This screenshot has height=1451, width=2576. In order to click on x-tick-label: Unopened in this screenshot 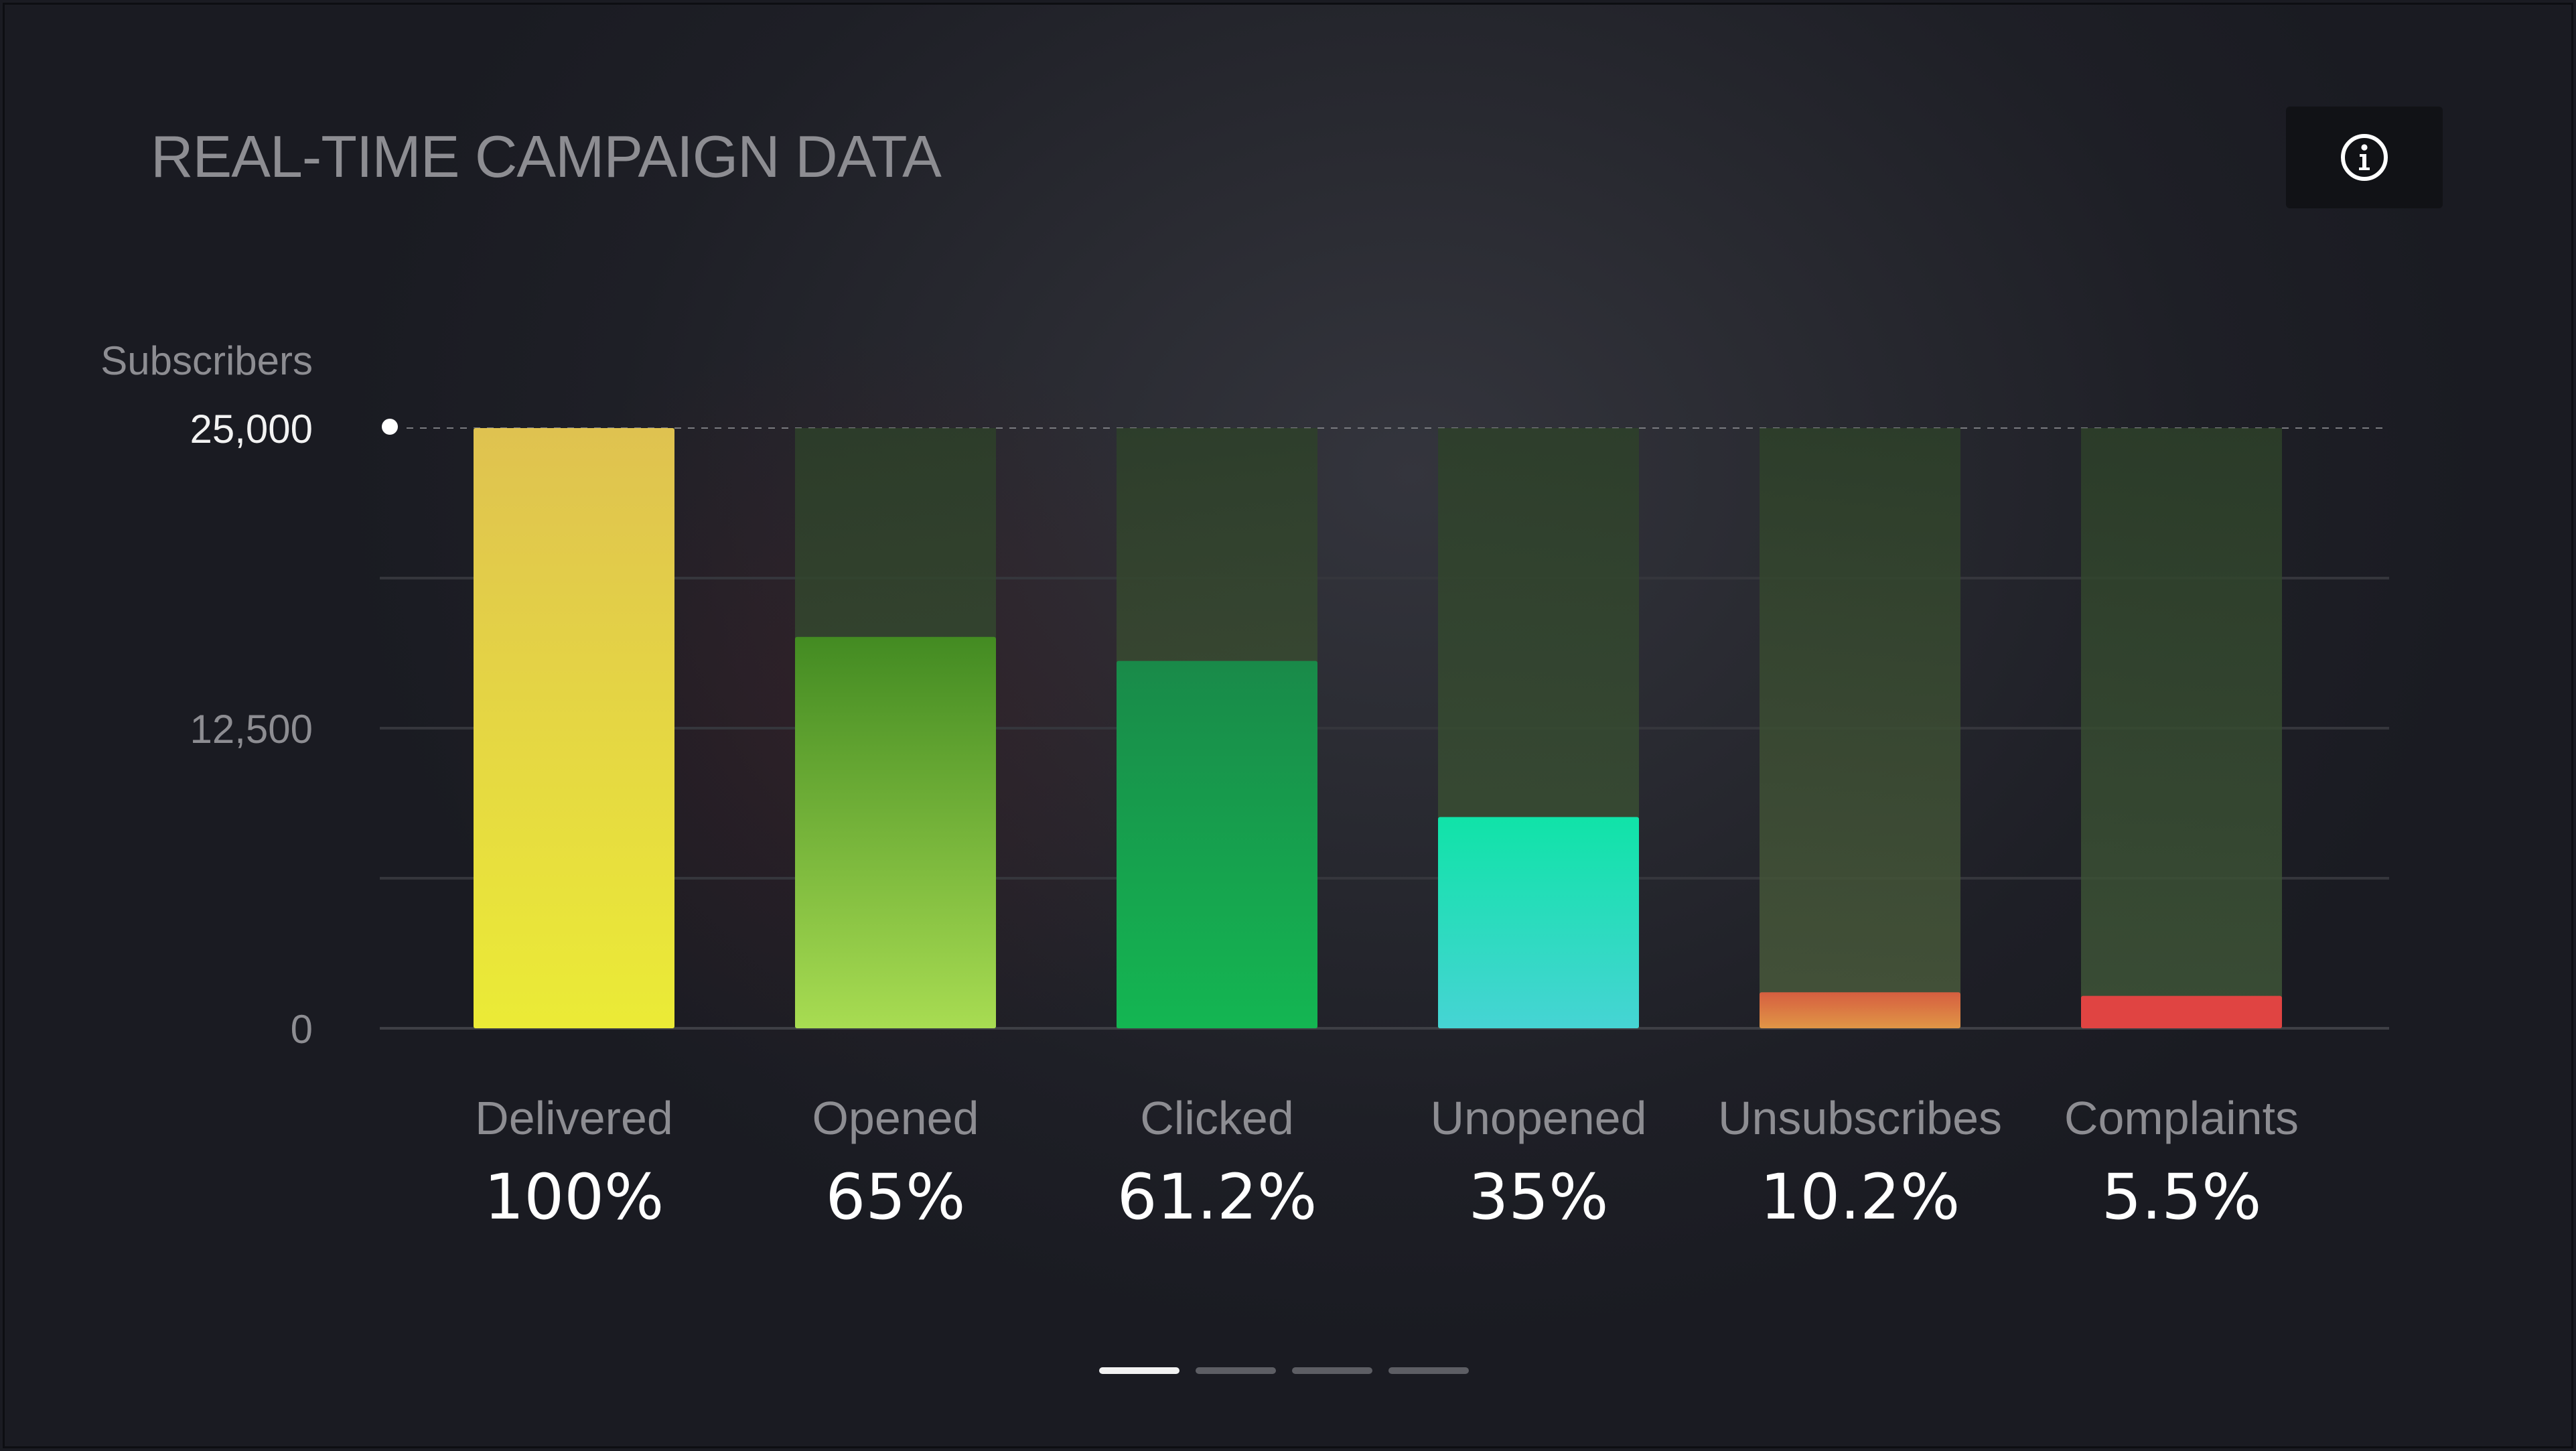, I will do `click(1538, 1118)`.